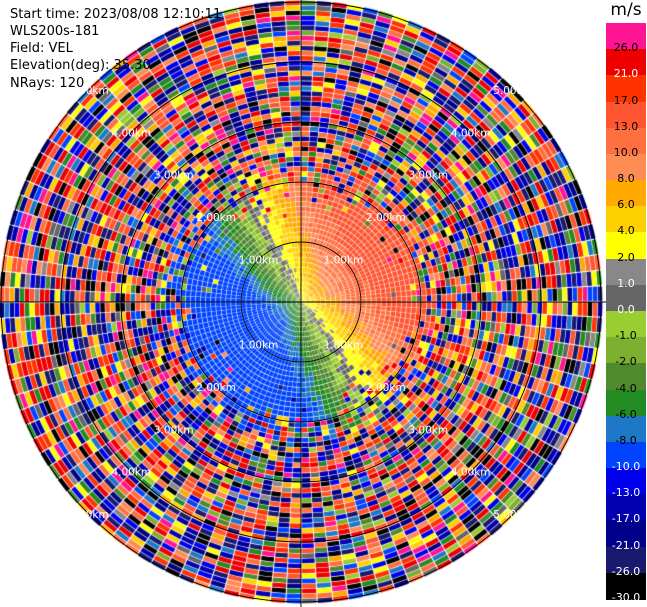 Image resolution: width=647 pixels, height=607 pixels. I want to click on elevation-label: Elevation(deg): 35.30, so click(80, 65).